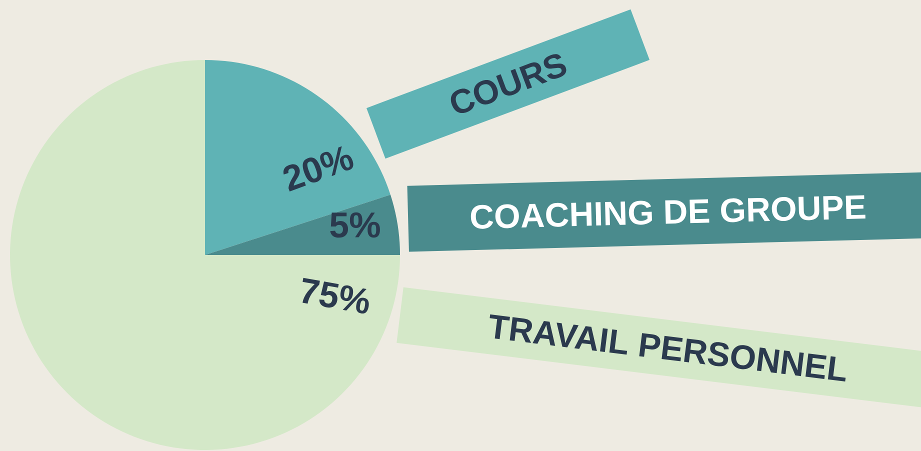  I want to click on data-label: 20%, so click(318, 169).